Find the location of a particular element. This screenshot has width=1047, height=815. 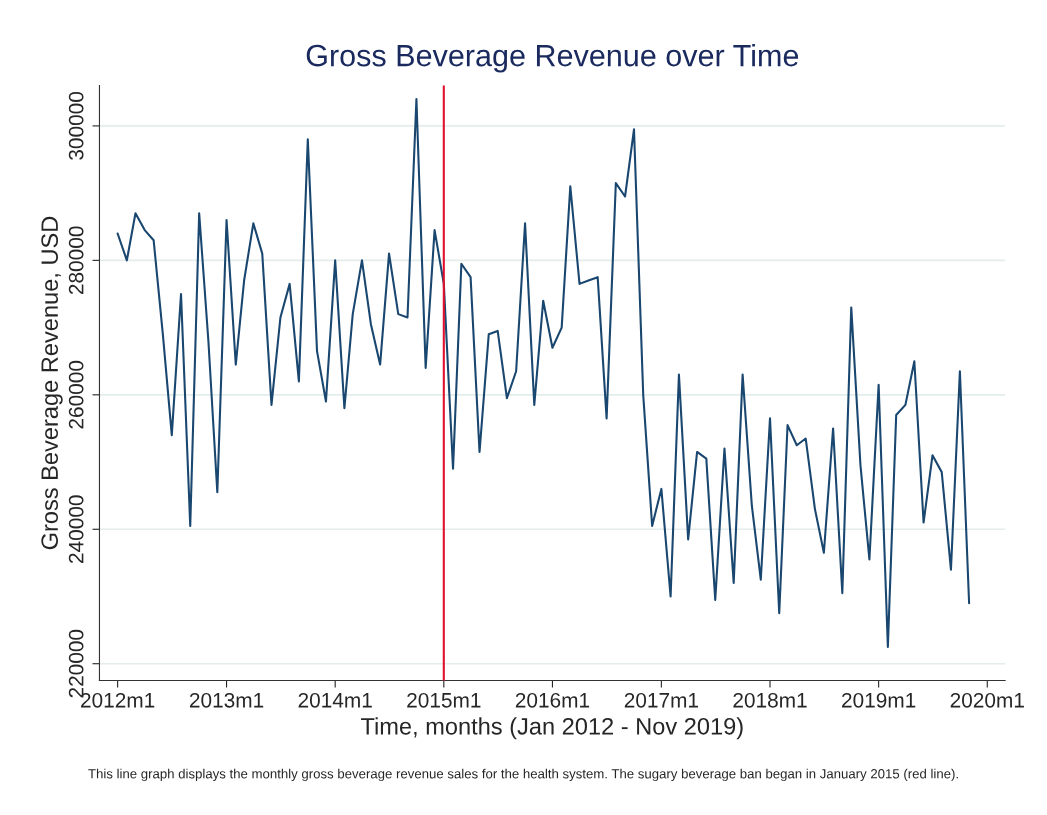

y-tick-label: 240000 is located at coordinates (76, 529).